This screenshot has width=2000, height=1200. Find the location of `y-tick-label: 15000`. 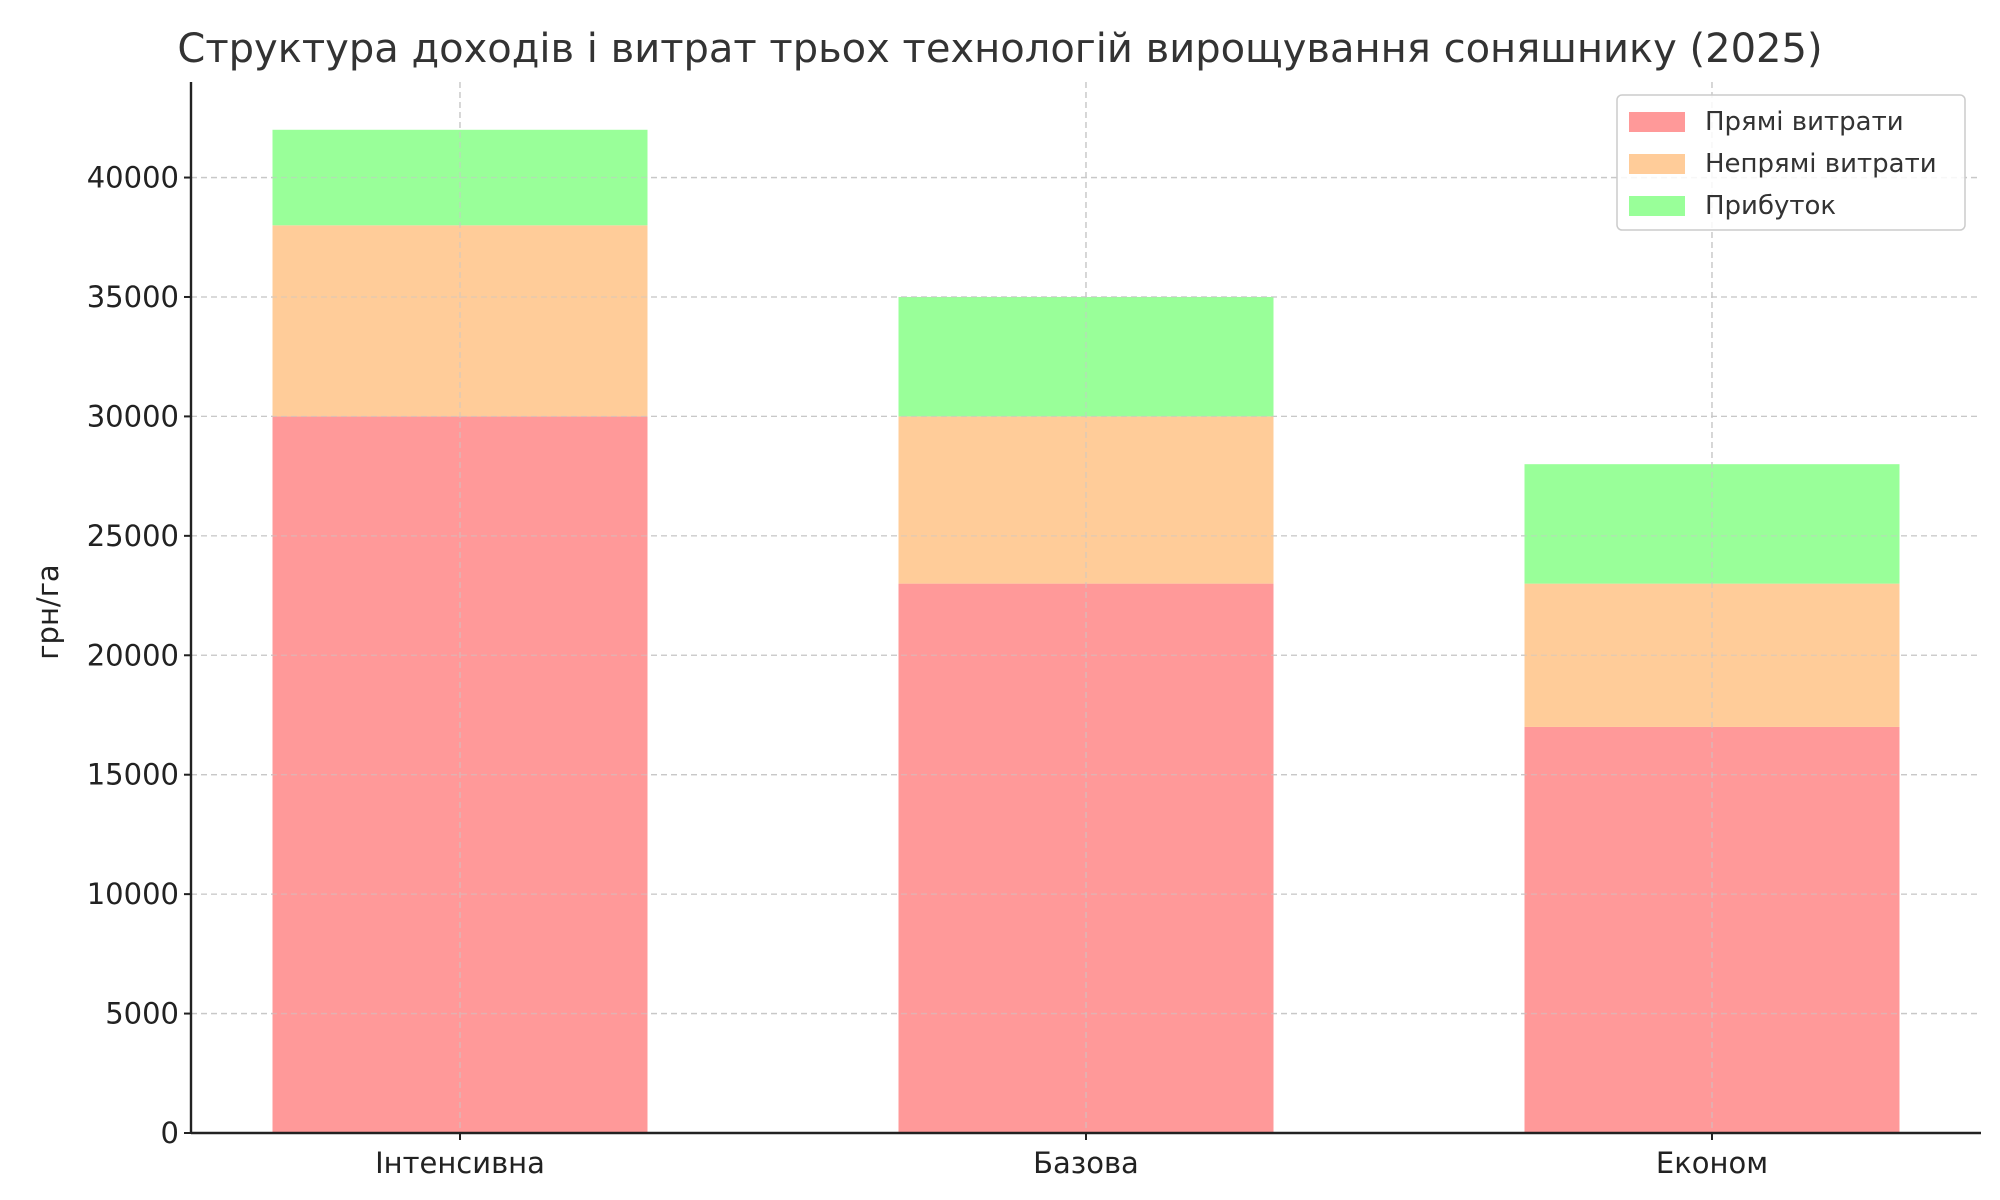

y-tick-label: 15000 is located at coordinates (133, 775).